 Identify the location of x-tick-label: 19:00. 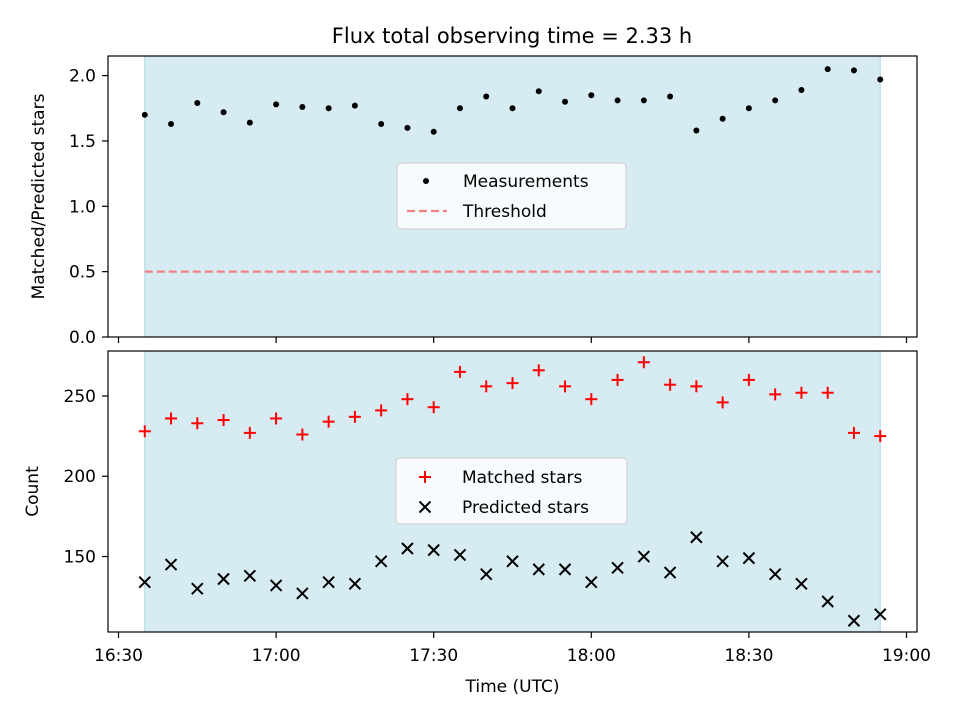
(906, 656).